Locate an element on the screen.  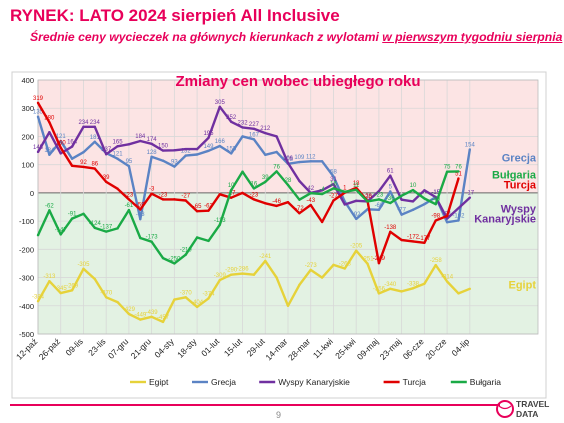
data-label-bulgaria: -250 is located at coordinates (174, 259).